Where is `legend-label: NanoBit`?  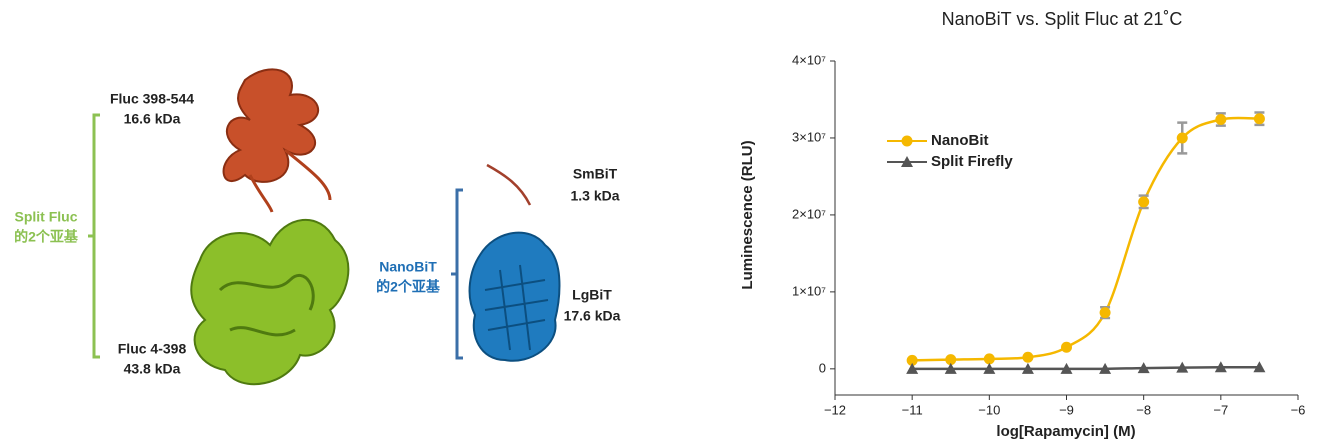 legend-label: NanoBit is located at coordinates (960, 140).